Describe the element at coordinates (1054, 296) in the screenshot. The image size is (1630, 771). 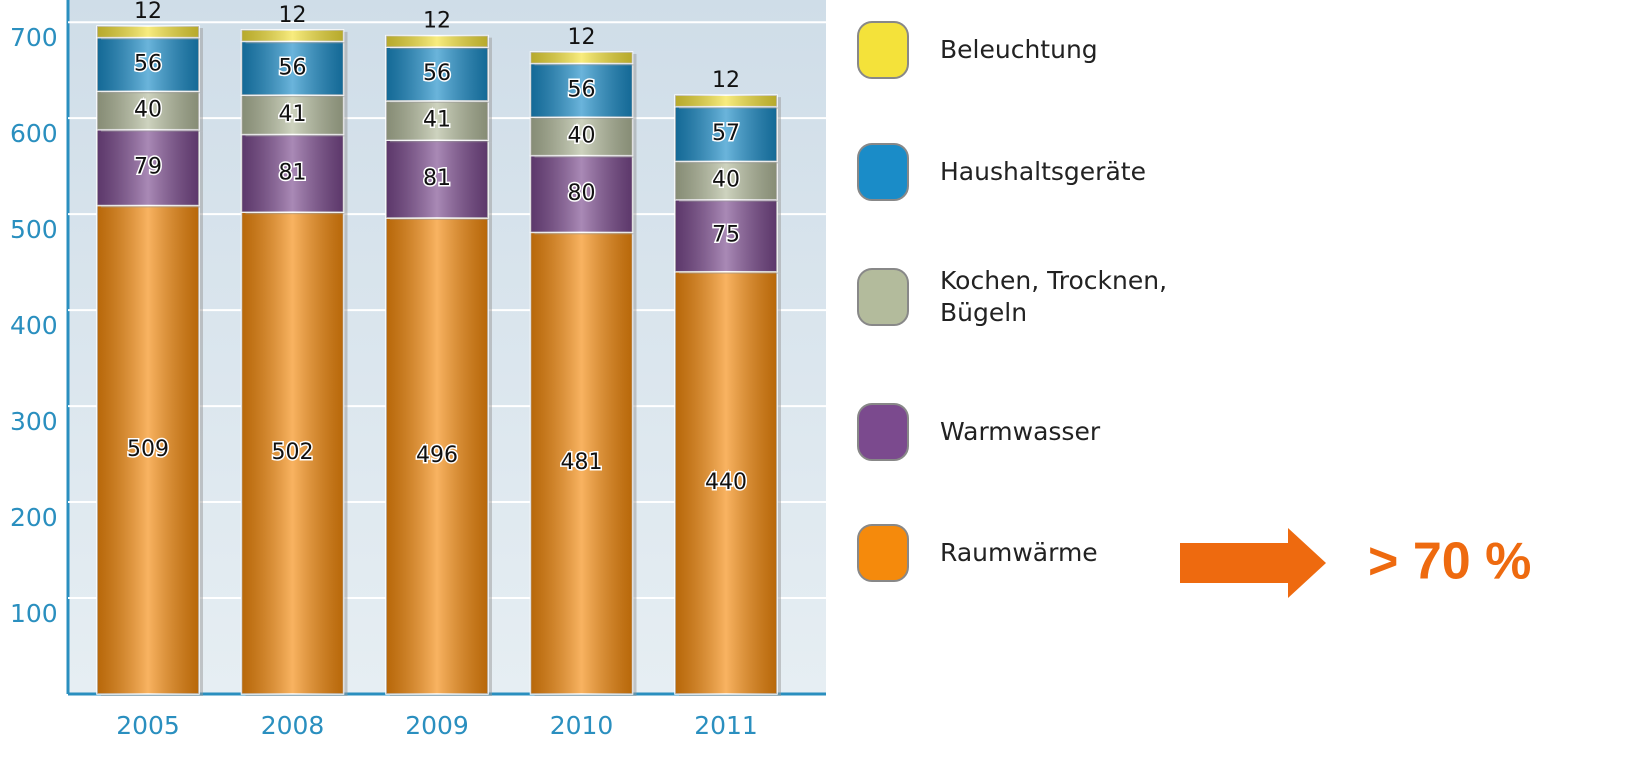
I see `legend-label: Kochen, Trocknen, Bügeln` at that location.